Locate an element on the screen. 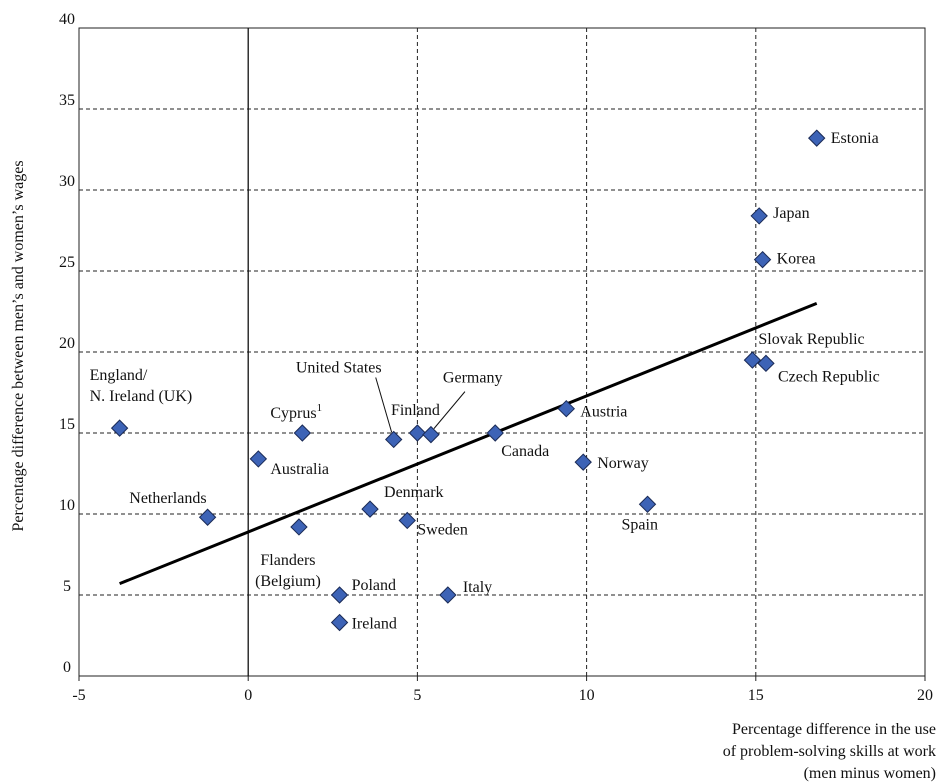 The height and width of the screenshot is (784, 942). x-tick-label: 5 is located at coordinates (417, 695).